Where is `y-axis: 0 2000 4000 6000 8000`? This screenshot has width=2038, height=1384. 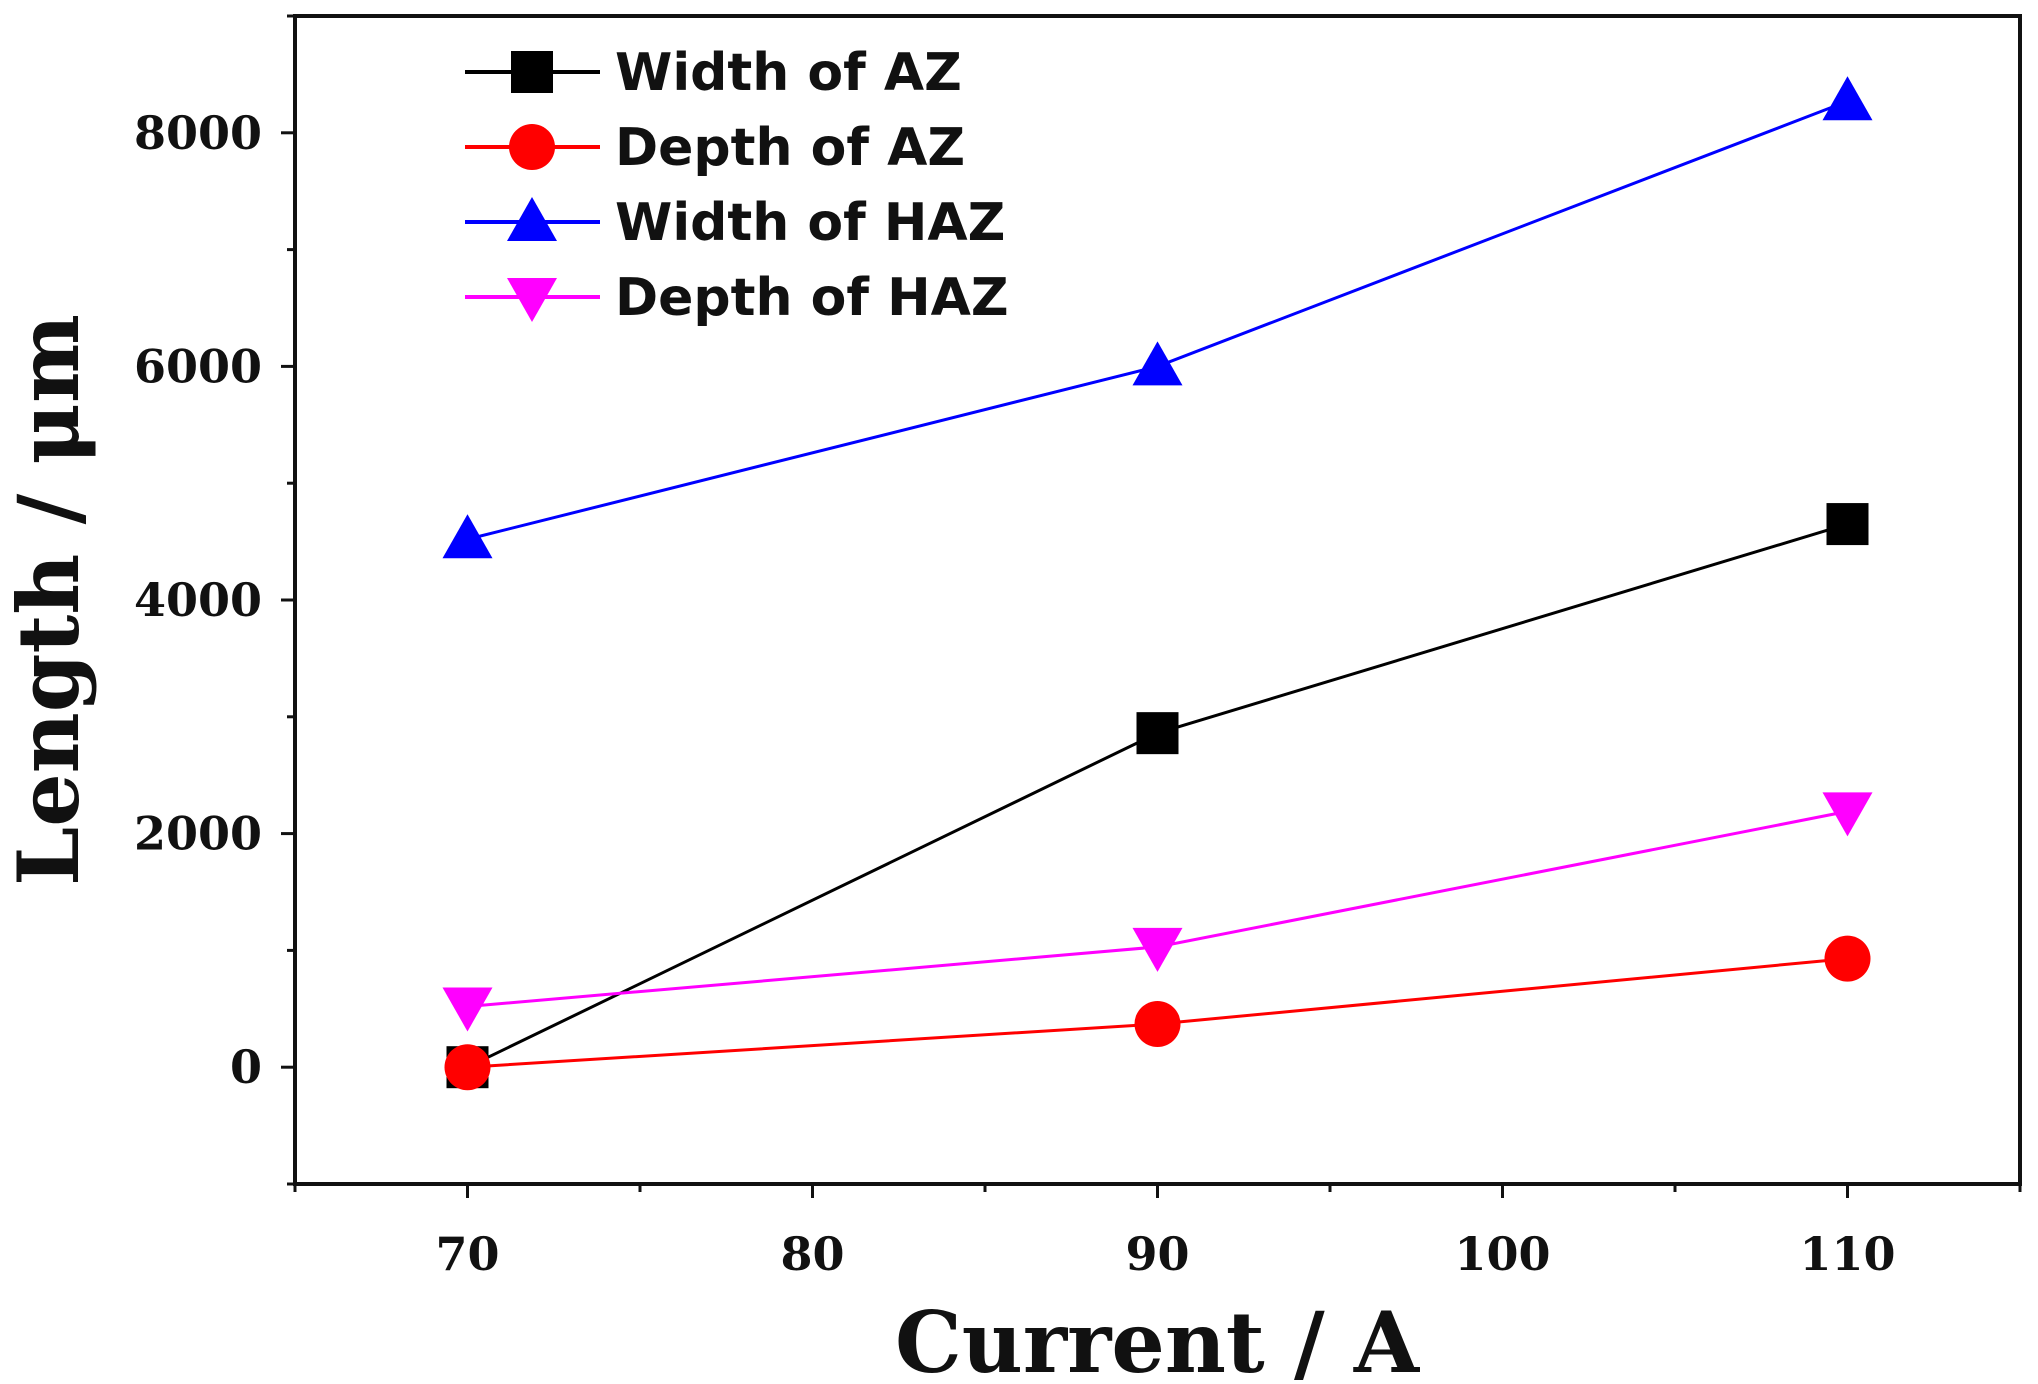
y-axis: 0 2000 4000 6000 8000 is located at coordinates (214, 600).